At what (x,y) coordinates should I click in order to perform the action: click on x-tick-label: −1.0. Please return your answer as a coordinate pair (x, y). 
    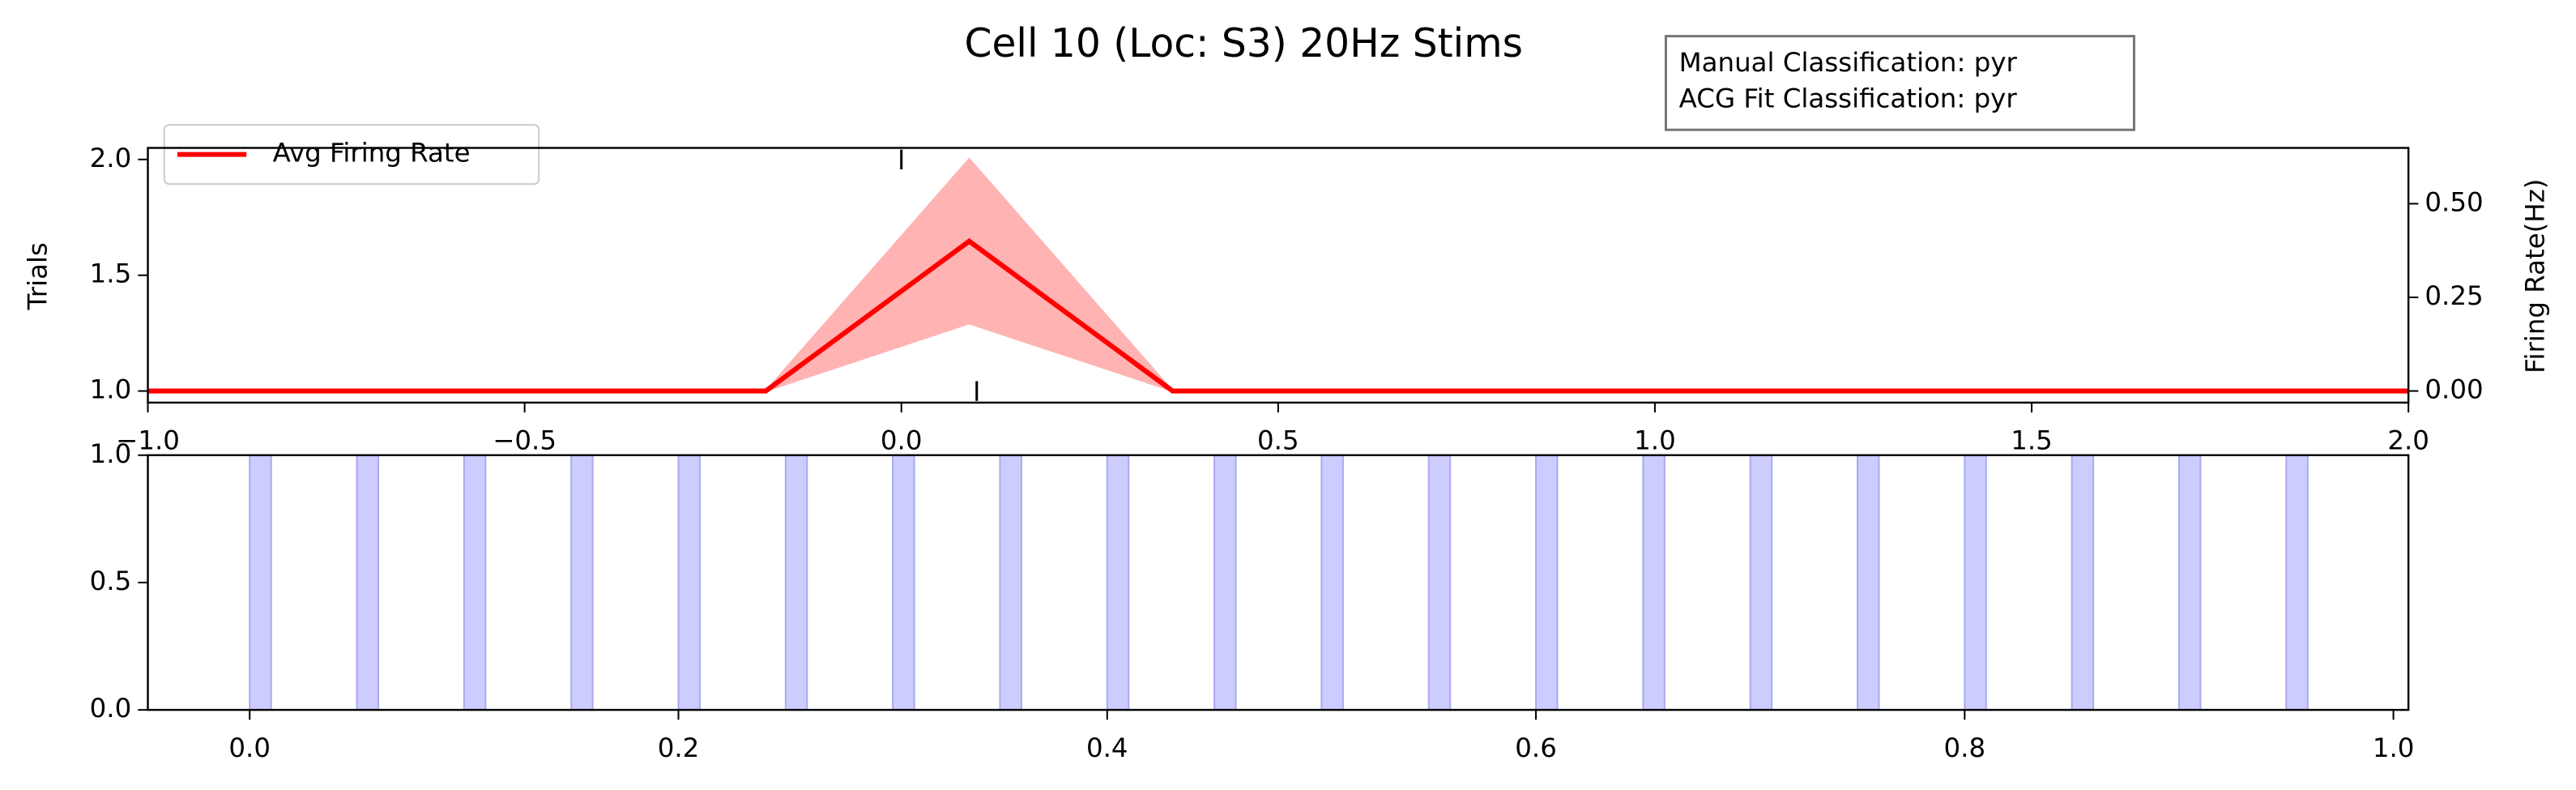
    Looking at the image, I should click on (148, 440).